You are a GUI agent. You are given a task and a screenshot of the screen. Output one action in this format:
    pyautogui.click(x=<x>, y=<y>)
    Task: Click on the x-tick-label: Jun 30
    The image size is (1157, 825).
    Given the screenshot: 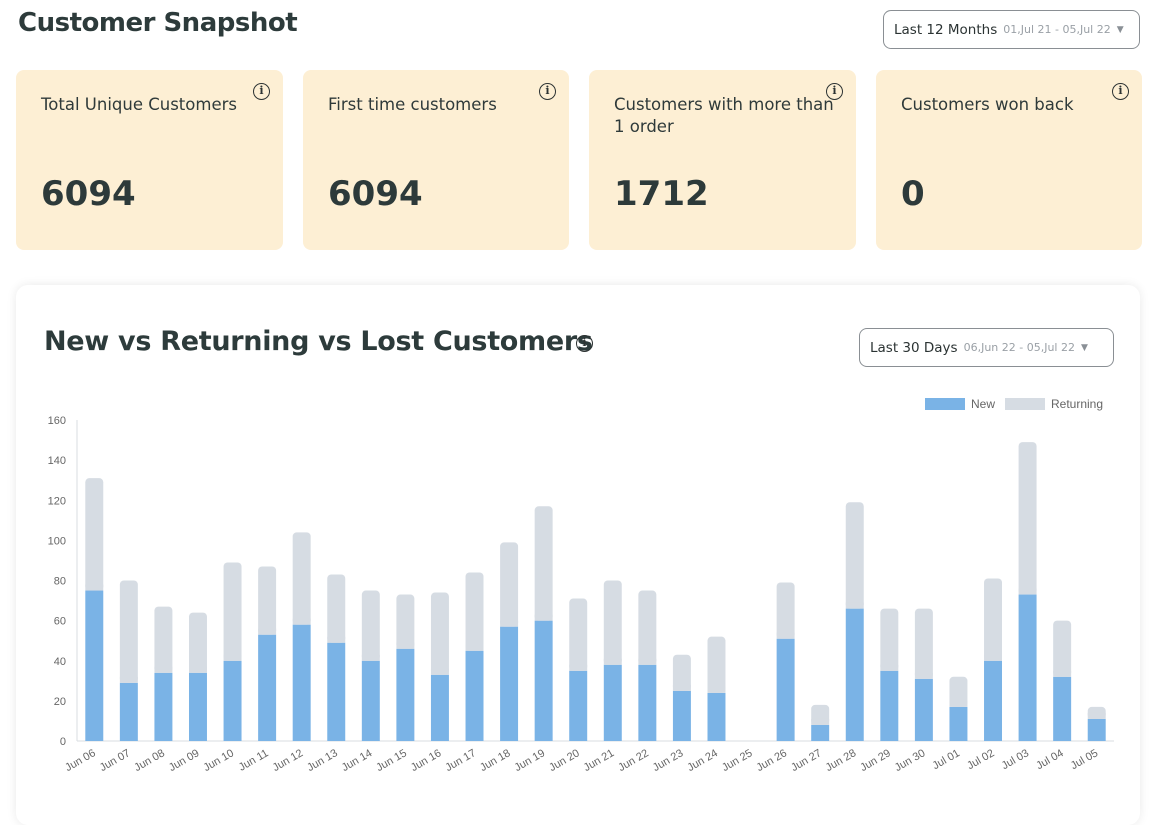 What is the action you would take?
    pyautogui.click(x=910, y=760)
    